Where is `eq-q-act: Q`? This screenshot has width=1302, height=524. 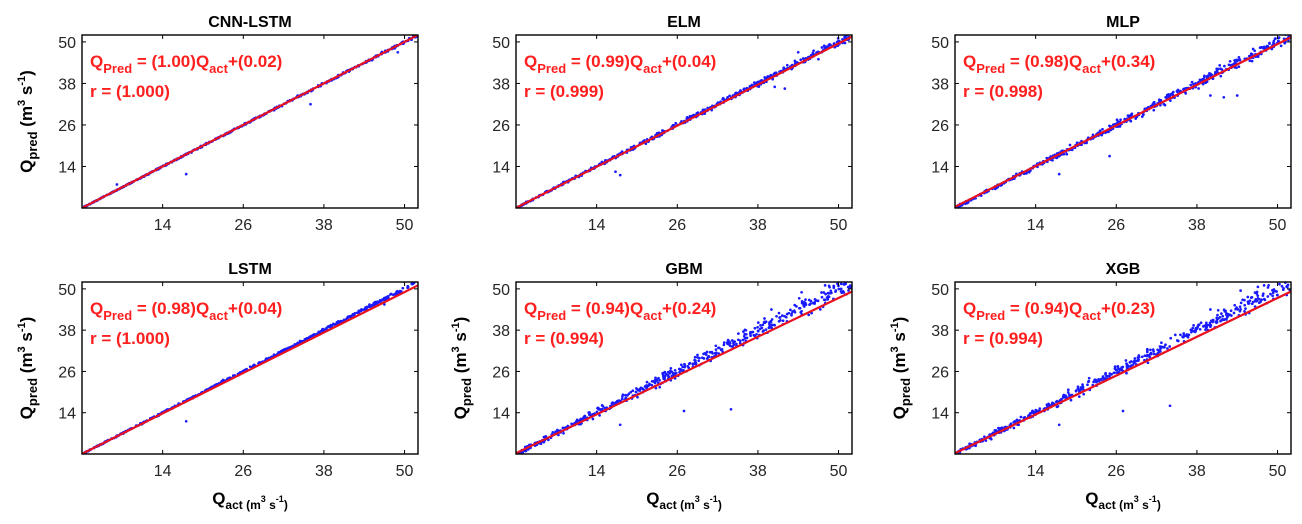 eq-q-act: Q is located at coordinates (1075, 61).